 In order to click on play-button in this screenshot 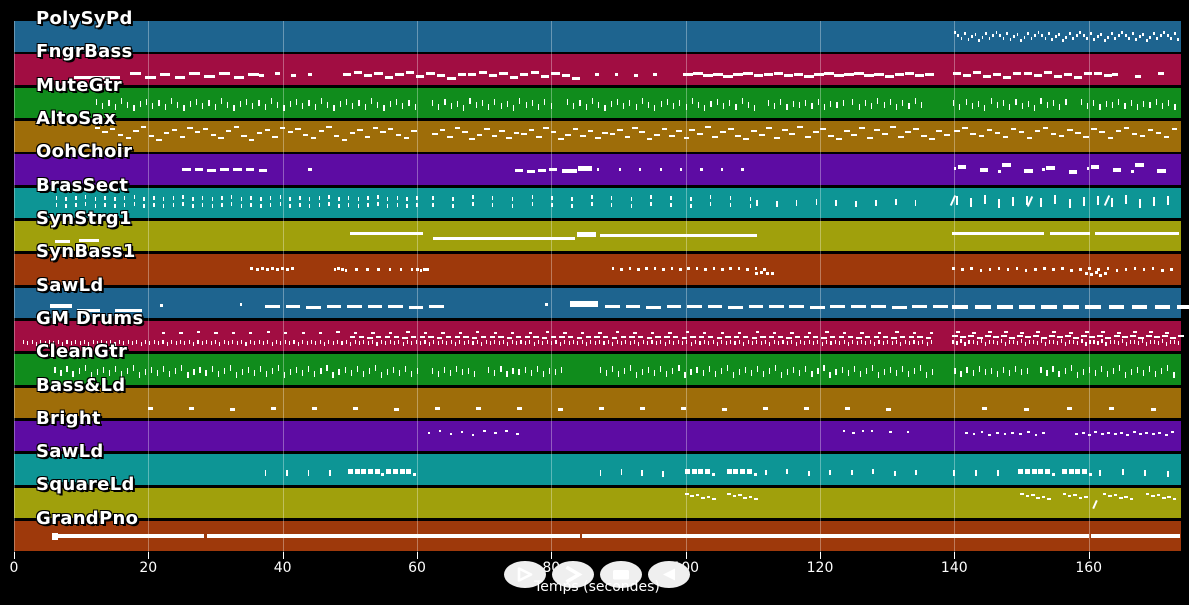, I will do `click(525, 574)`.